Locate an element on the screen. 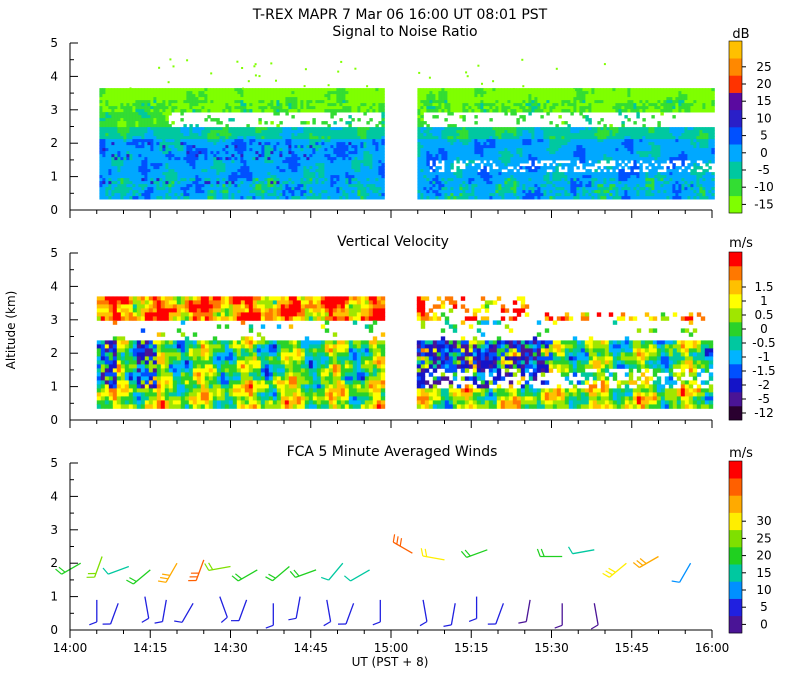 The image size is (800, 700). x-tick-label: 15:00 is located at coordinates (391, 648).